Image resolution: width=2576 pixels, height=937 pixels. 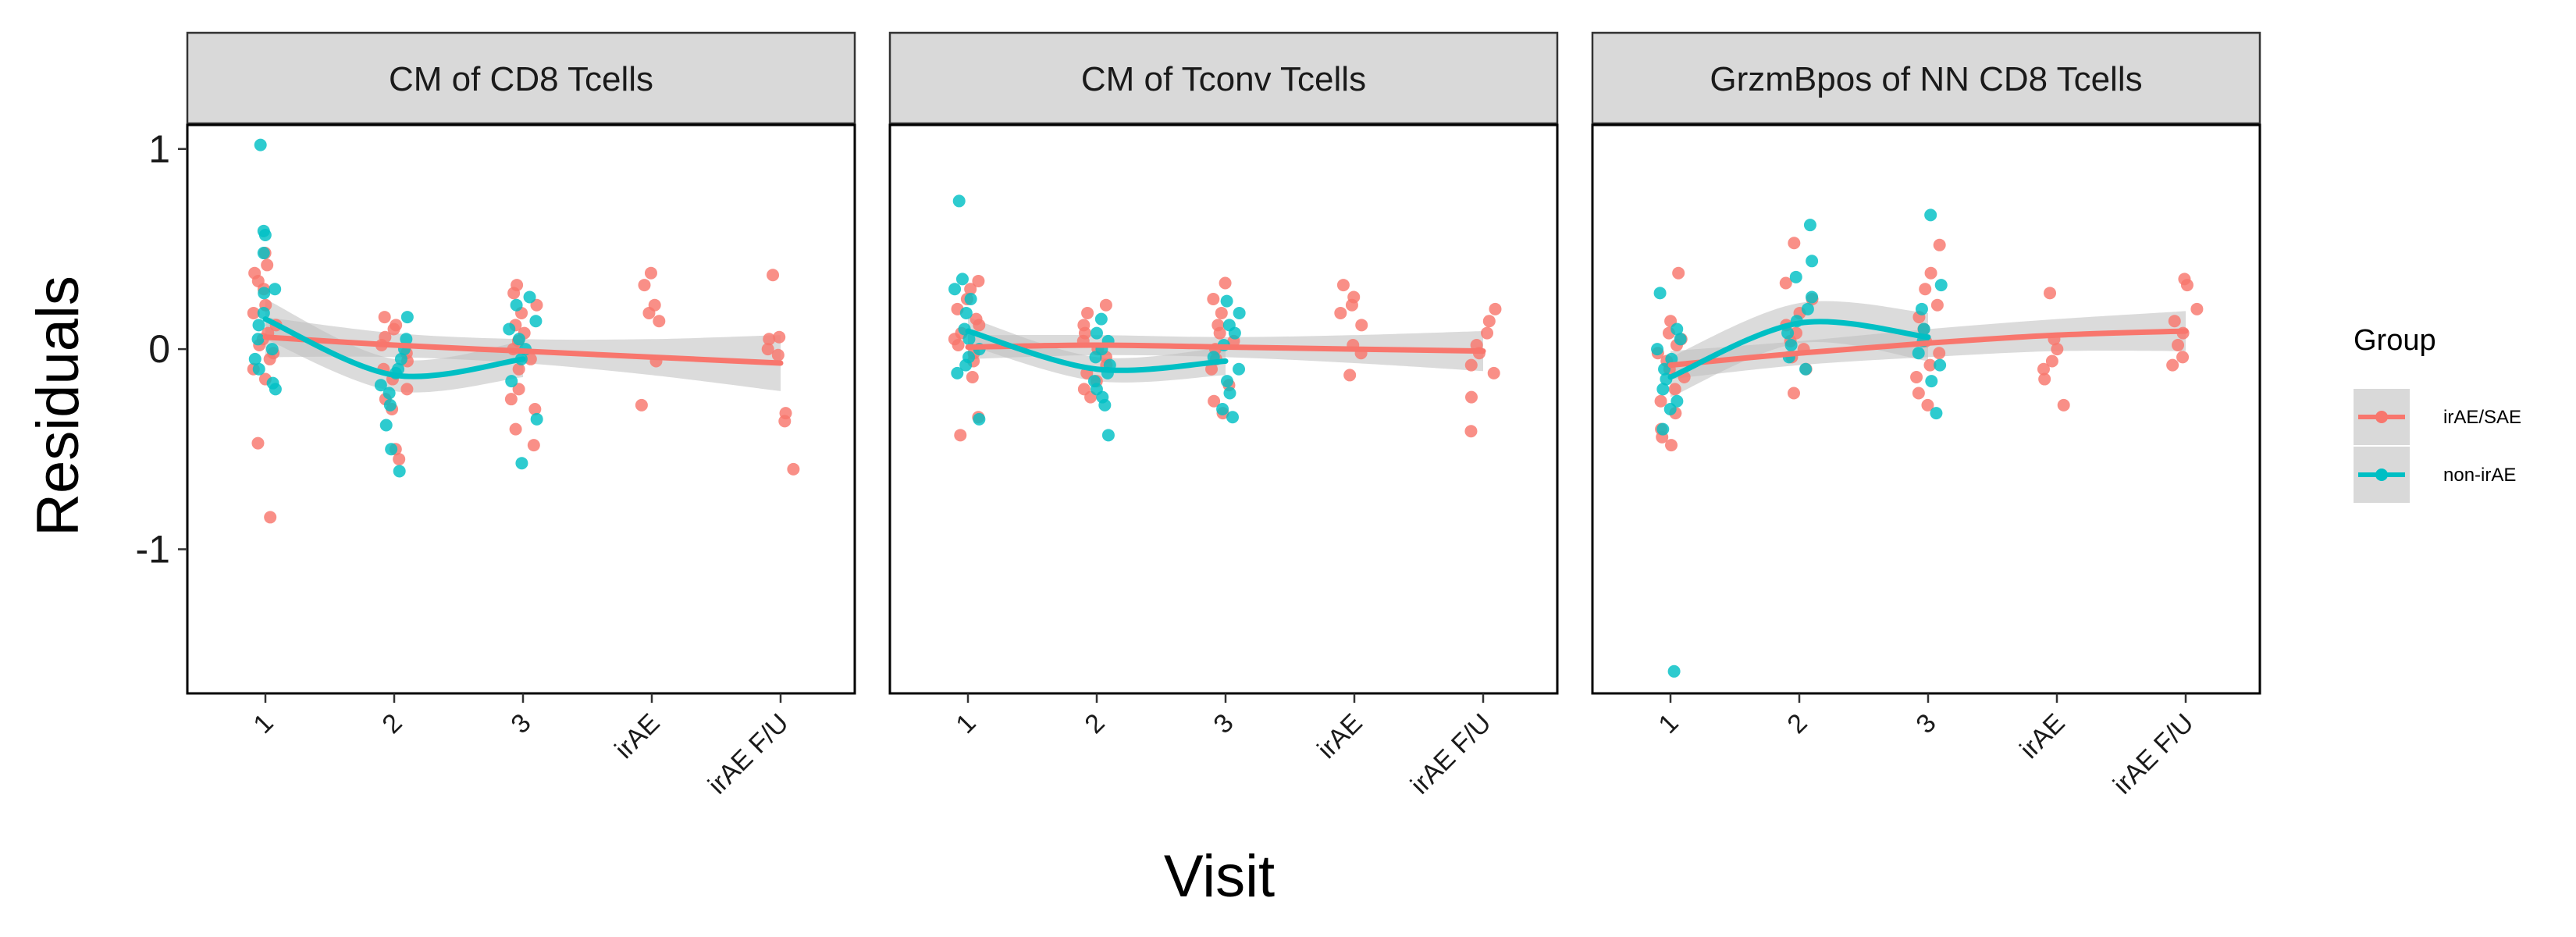 What do you see at coordinates (1223, 78) in the screenshot?
I see `facet-strip` at bounding box center [1223, 78].